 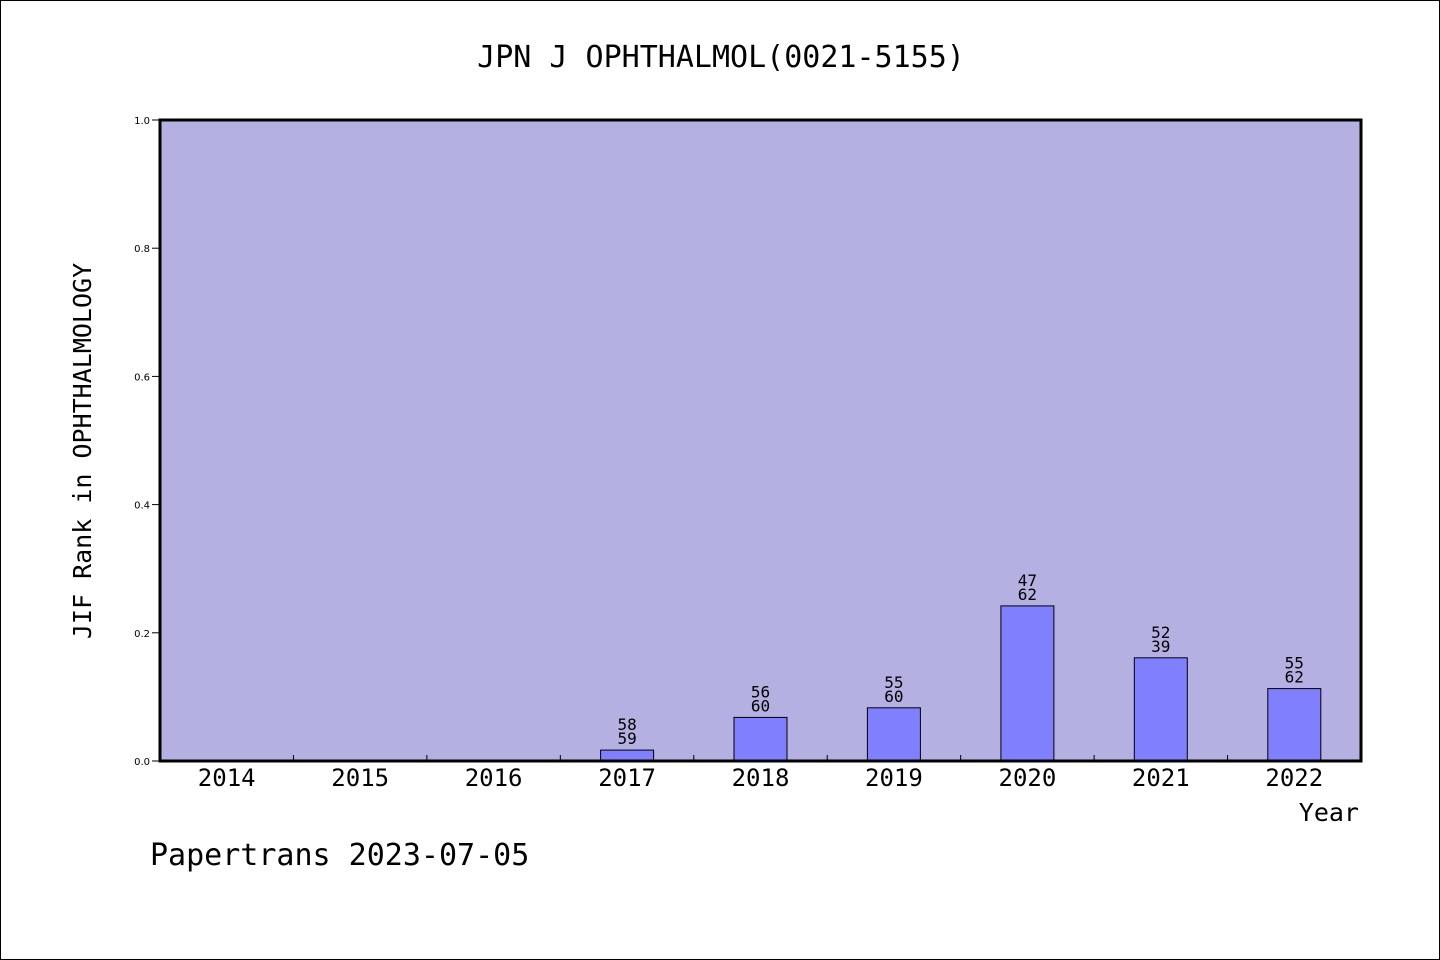 I want to click on y-tick-label-5: 1.0, so click(x=142, y=121).